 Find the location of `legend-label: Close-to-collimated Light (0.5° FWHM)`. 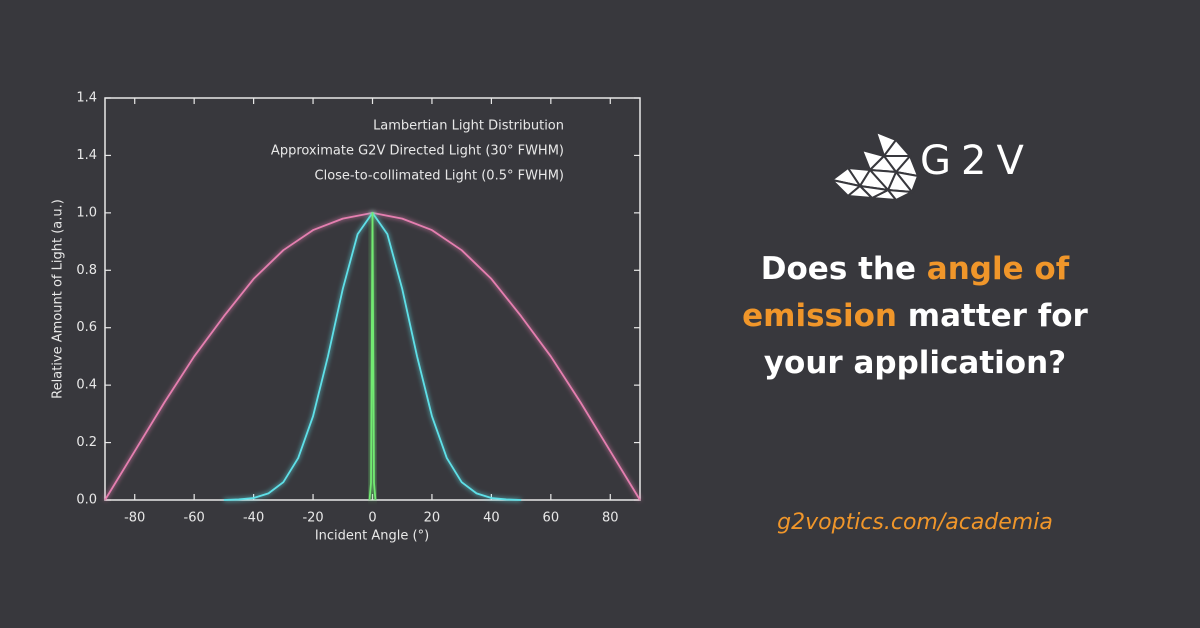

legend-label: Close-to-collimated Light (0.5° FWHM) is located at coordinates (439, 176).